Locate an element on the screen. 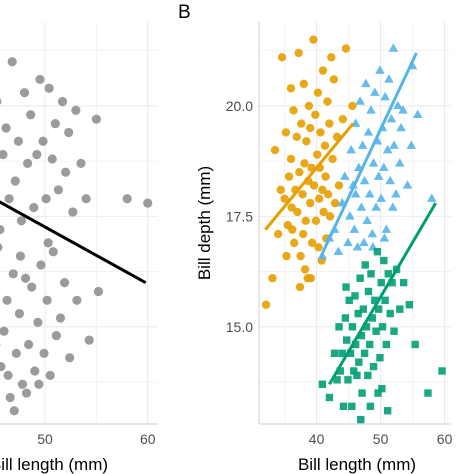 The image size is (474, 474). regression-line is located at coordinates (73, 242).